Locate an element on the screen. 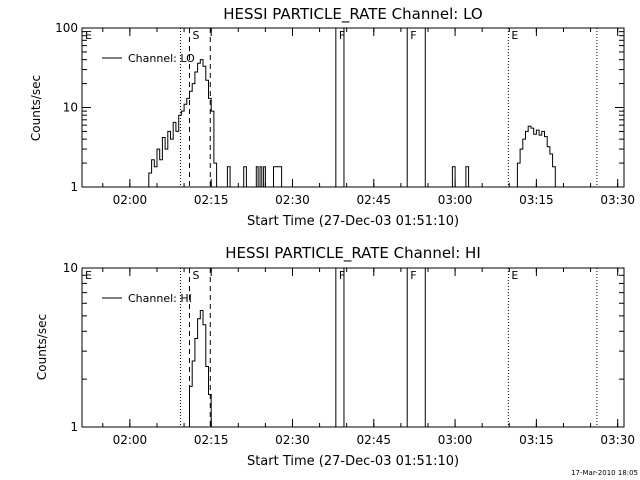 Image resolution: width=640 pixels, height=480 pixels. plot-timestamp: 17-Mar-2010 18:05 is located at coordinates (604, 473).